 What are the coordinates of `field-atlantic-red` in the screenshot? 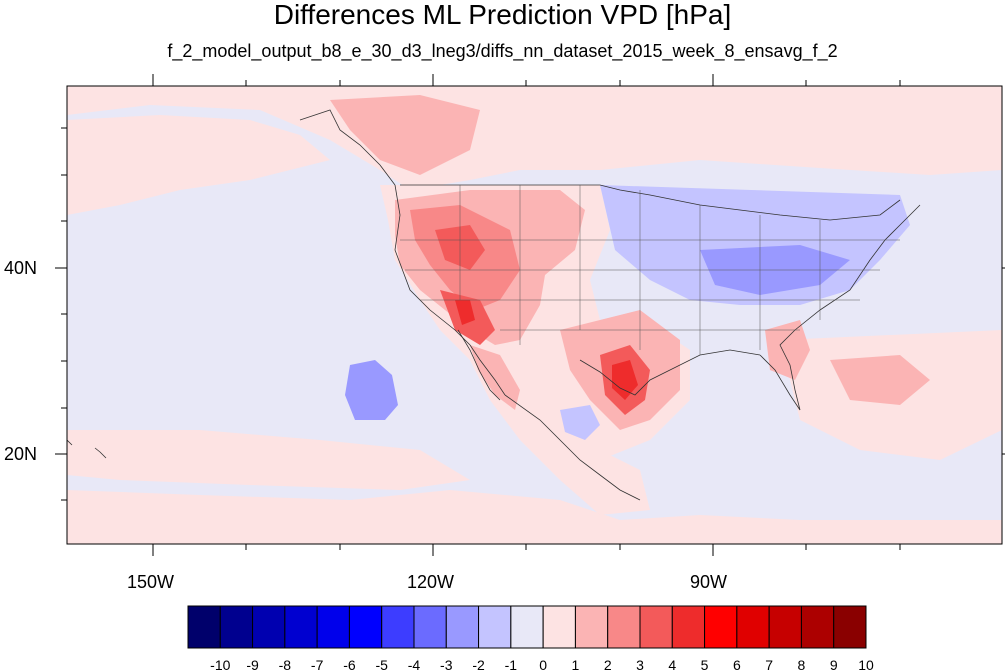 It's located at (880, 380).